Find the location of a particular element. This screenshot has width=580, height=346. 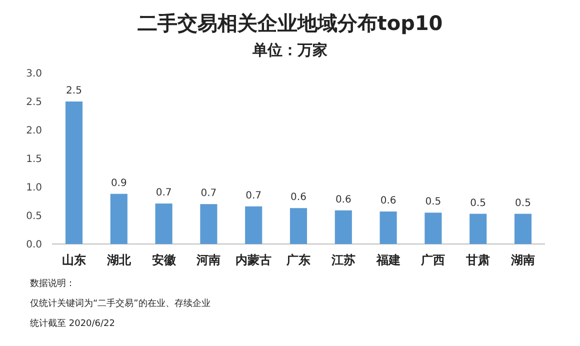

x-tick-label: 湖北 is located at coordinates (119, 260).